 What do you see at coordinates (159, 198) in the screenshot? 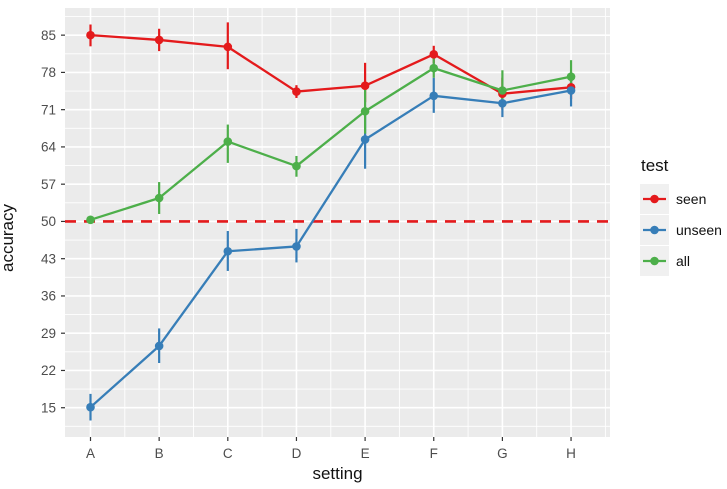
I see `point-all-B` at bounding box center [159, 198].